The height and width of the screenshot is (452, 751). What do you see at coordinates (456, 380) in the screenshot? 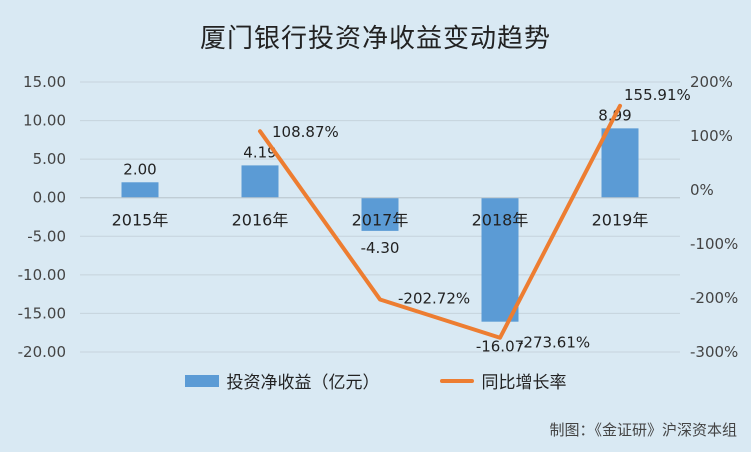
I see `legend-swatch-line` at bounding box center [456, 380].